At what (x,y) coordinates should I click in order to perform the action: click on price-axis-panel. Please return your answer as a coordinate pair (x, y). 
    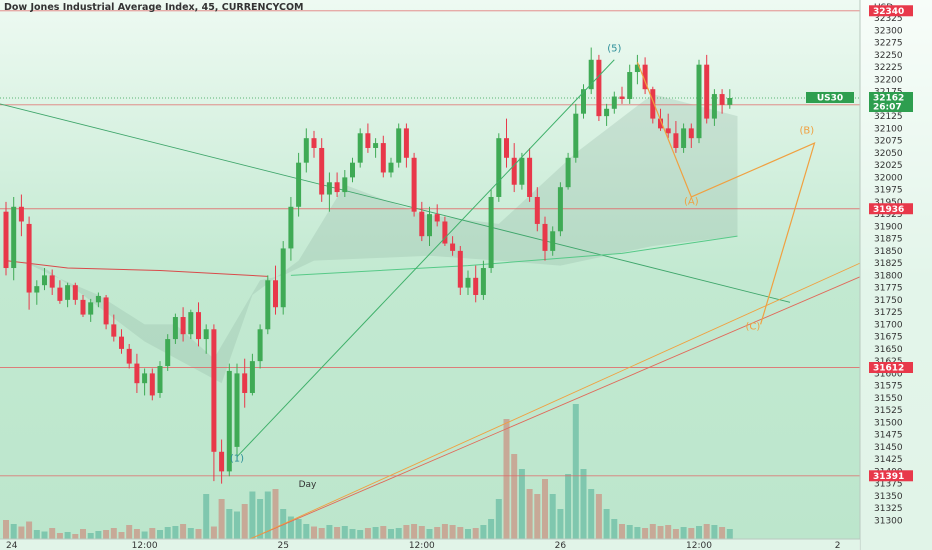
    Looking at the image, I should click on (896, 275).